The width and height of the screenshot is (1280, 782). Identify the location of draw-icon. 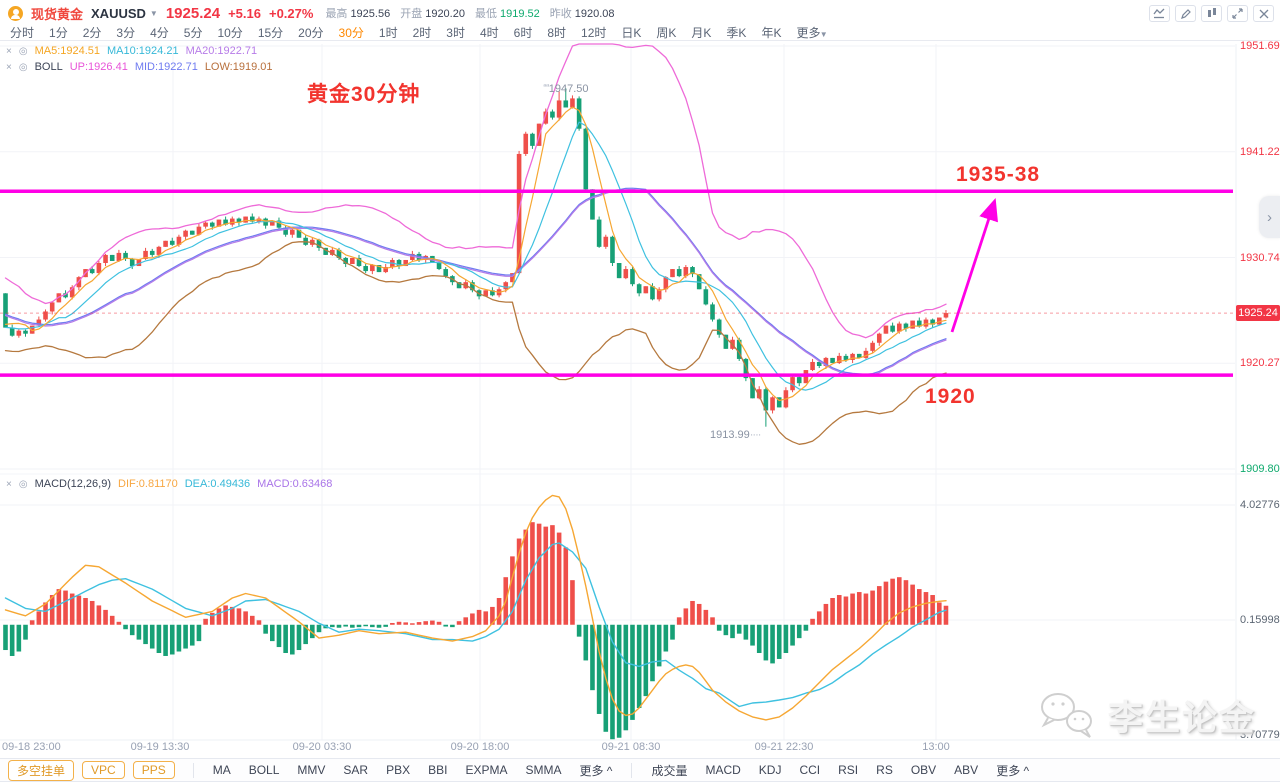
(1185, 13).